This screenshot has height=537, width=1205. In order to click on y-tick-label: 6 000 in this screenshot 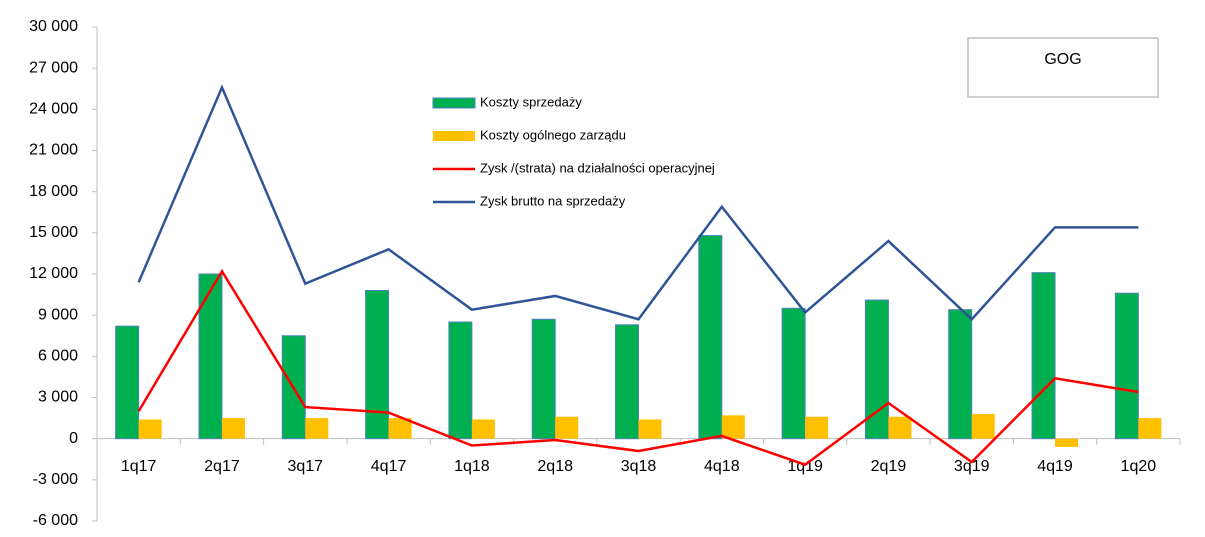, I will do `click(58, 356)`.